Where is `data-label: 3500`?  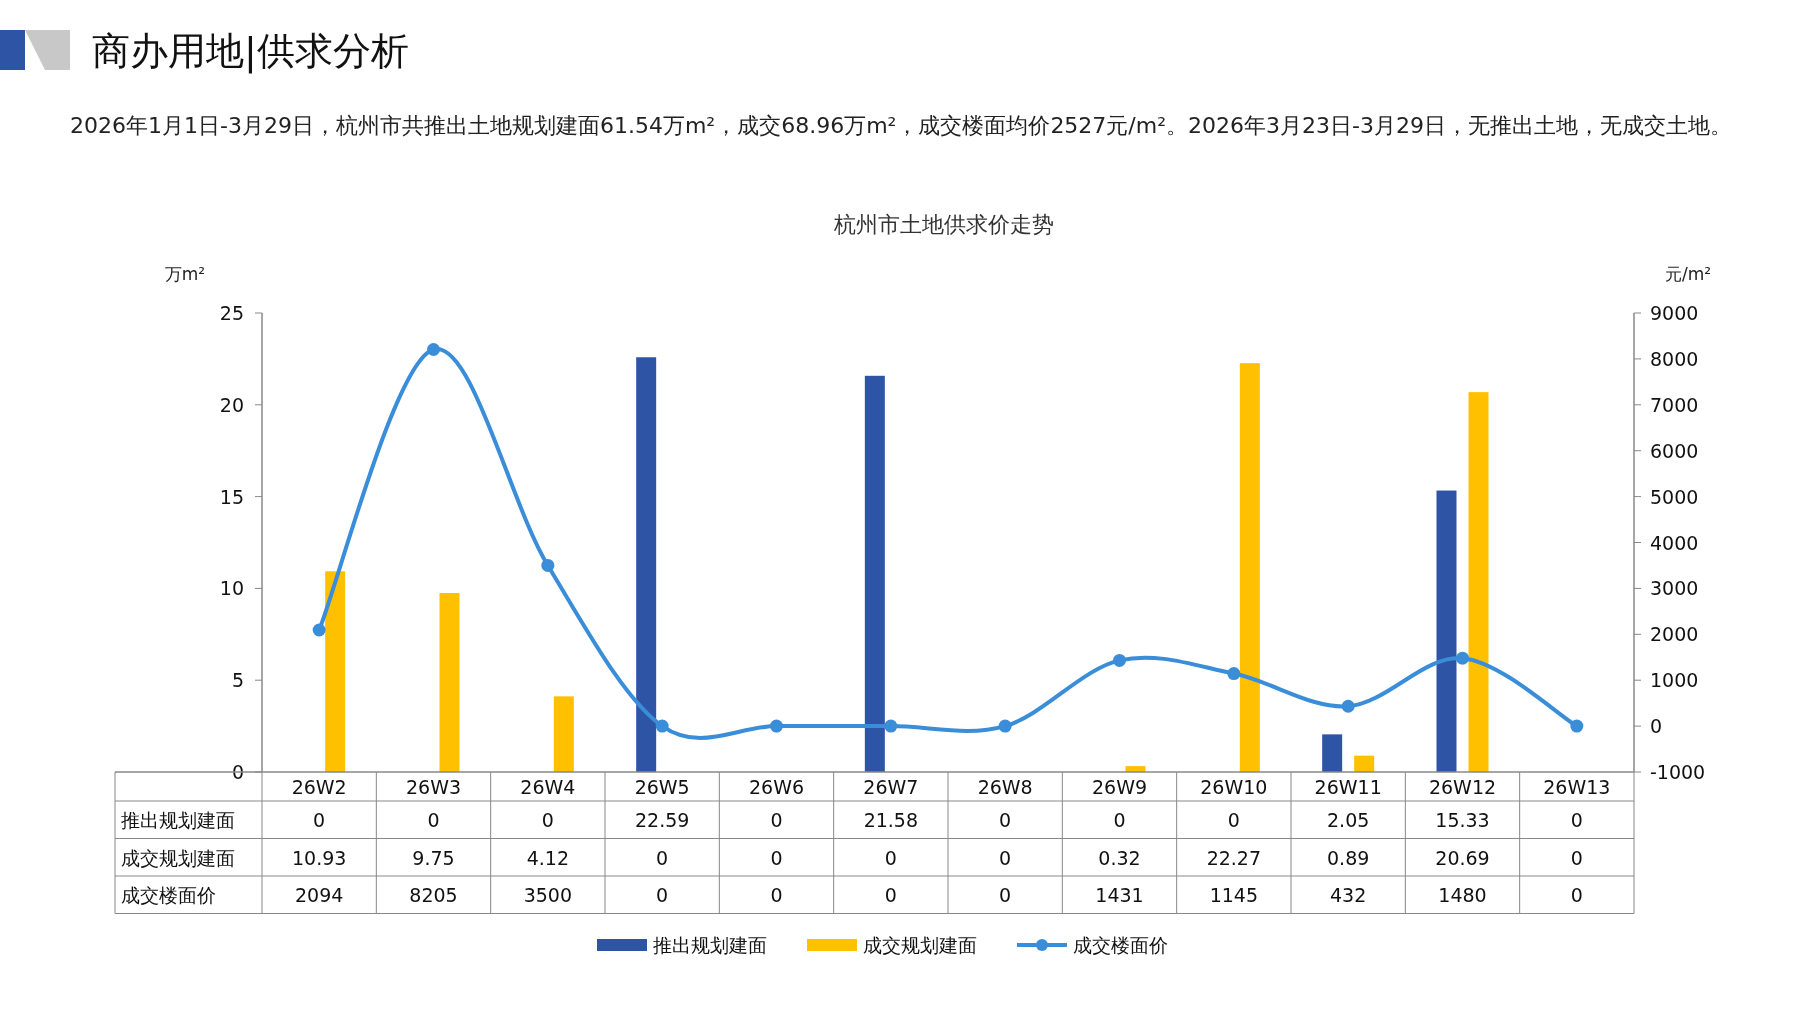
data-label: 3500 is located at coordinates (548, 895).